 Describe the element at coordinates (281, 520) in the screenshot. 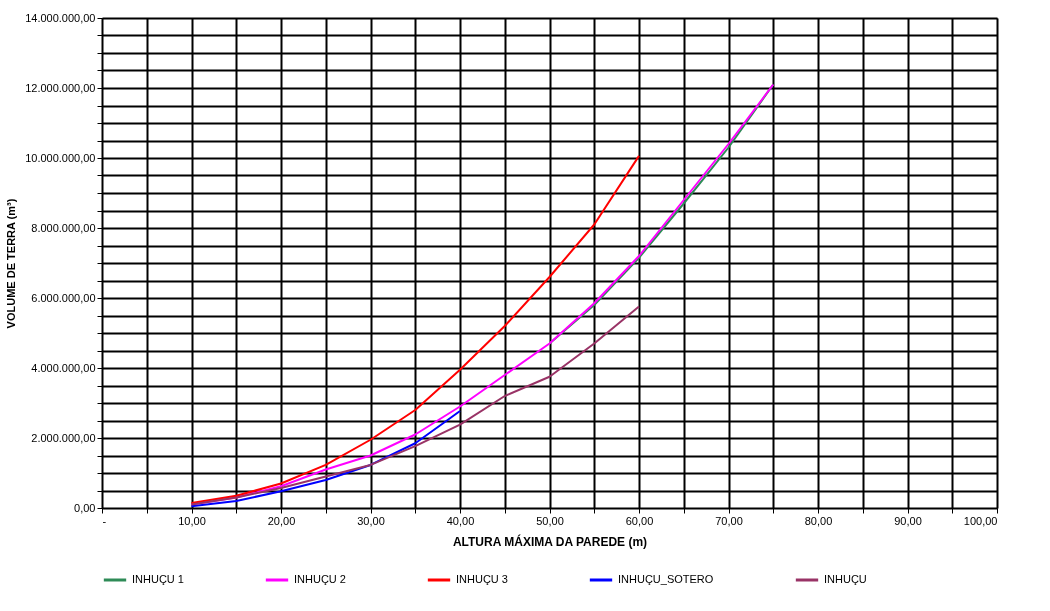

I see `x-tick-label: 20,00` at that location.